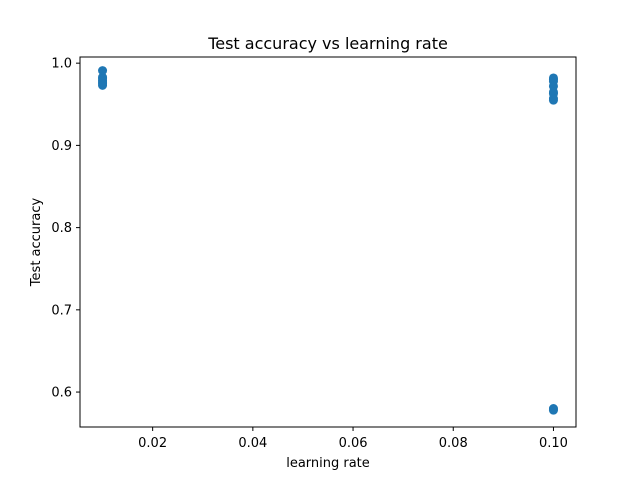 This screenshot has width=640, height=480. I want to click on y-tick-label: 1.0, so click(61, 64).